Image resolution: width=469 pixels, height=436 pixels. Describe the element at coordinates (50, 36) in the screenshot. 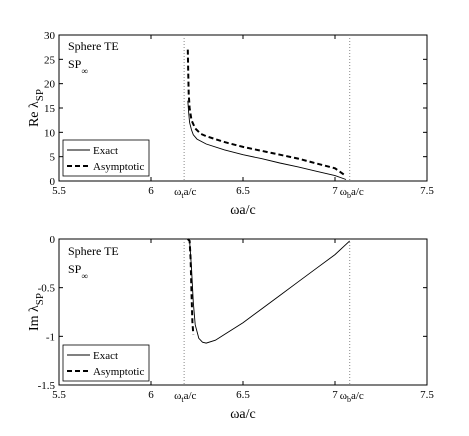

I see `y-tick-label: 30` at that location.